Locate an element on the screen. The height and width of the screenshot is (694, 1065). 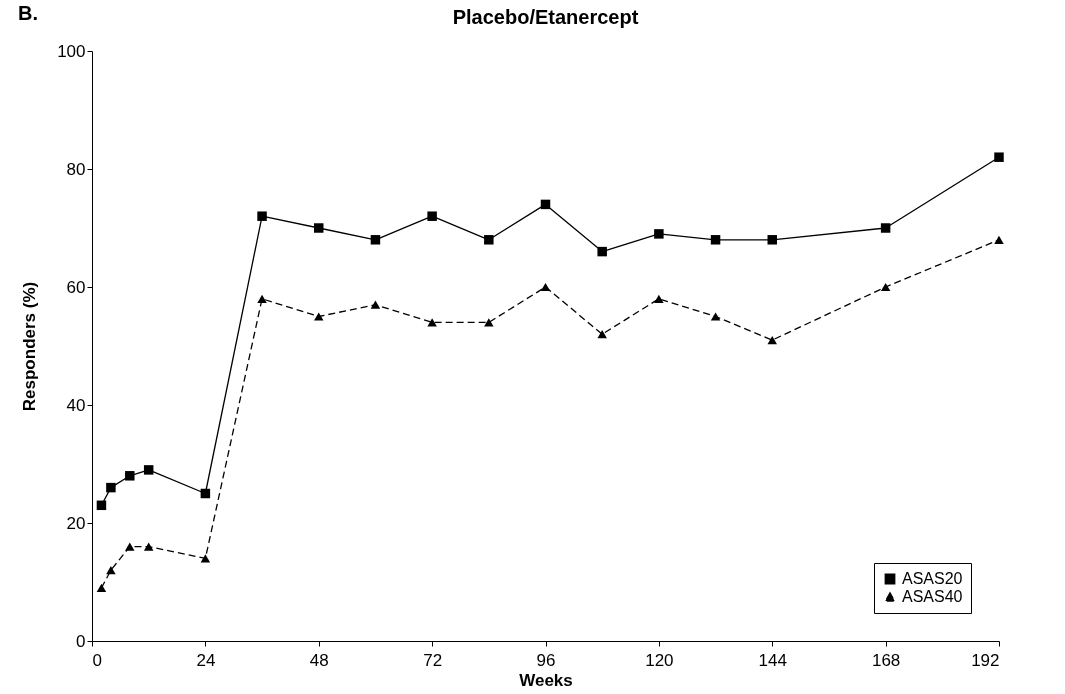
y-tick-label: 20 is located at coordinates (76, 523).